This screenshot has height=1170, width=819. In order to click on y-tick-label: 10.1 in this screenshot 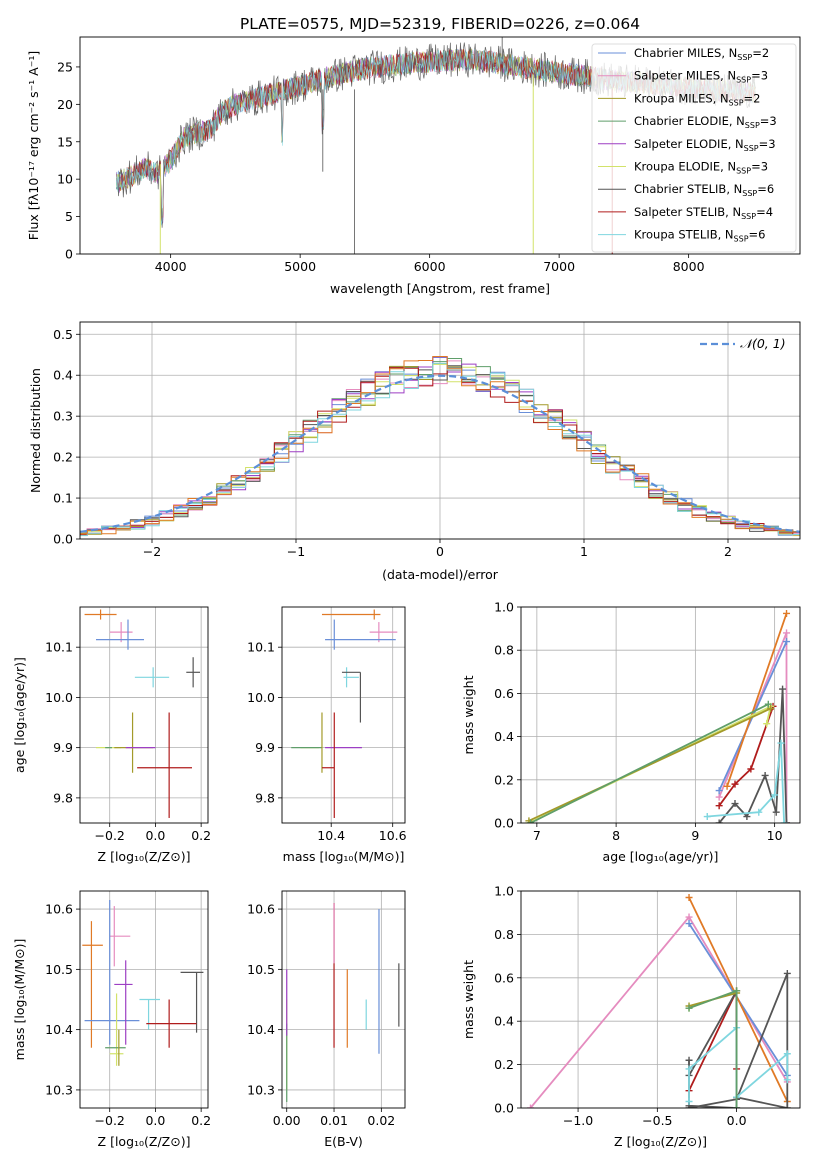, I will do `click(59, 647)`.